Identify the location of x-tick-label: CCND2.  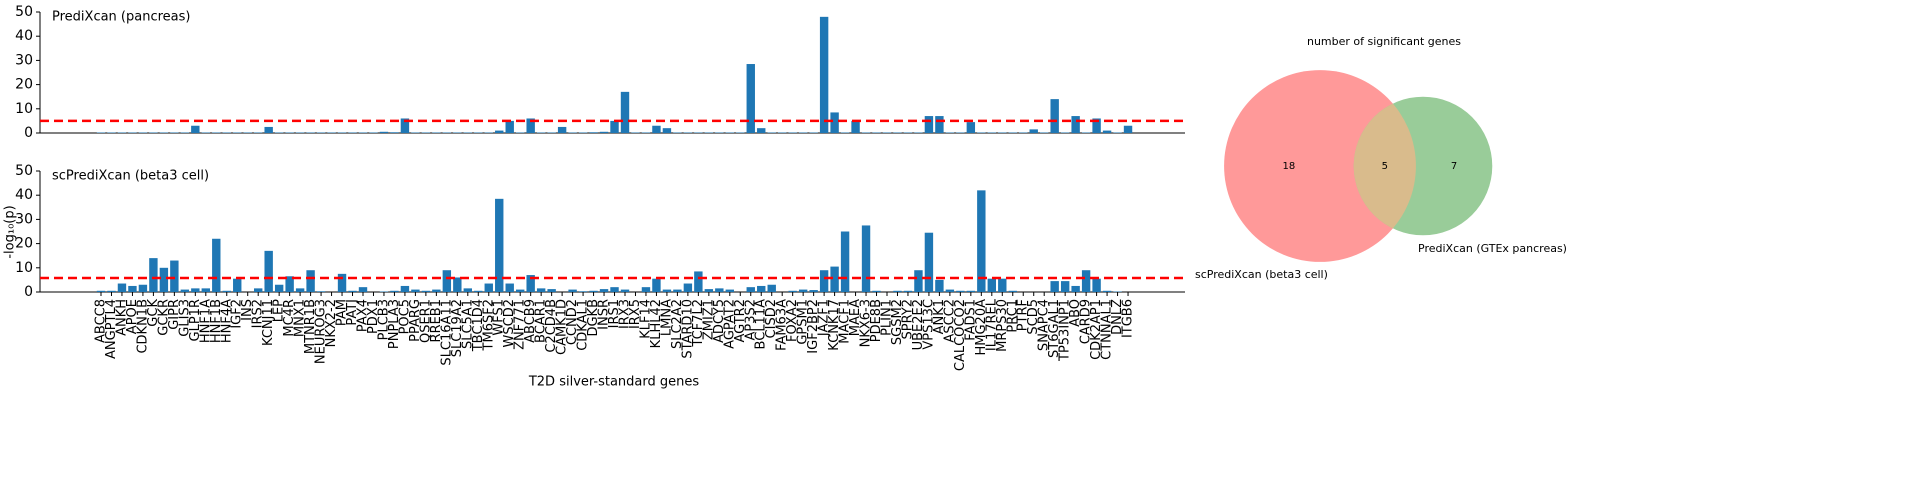
(572, 322).